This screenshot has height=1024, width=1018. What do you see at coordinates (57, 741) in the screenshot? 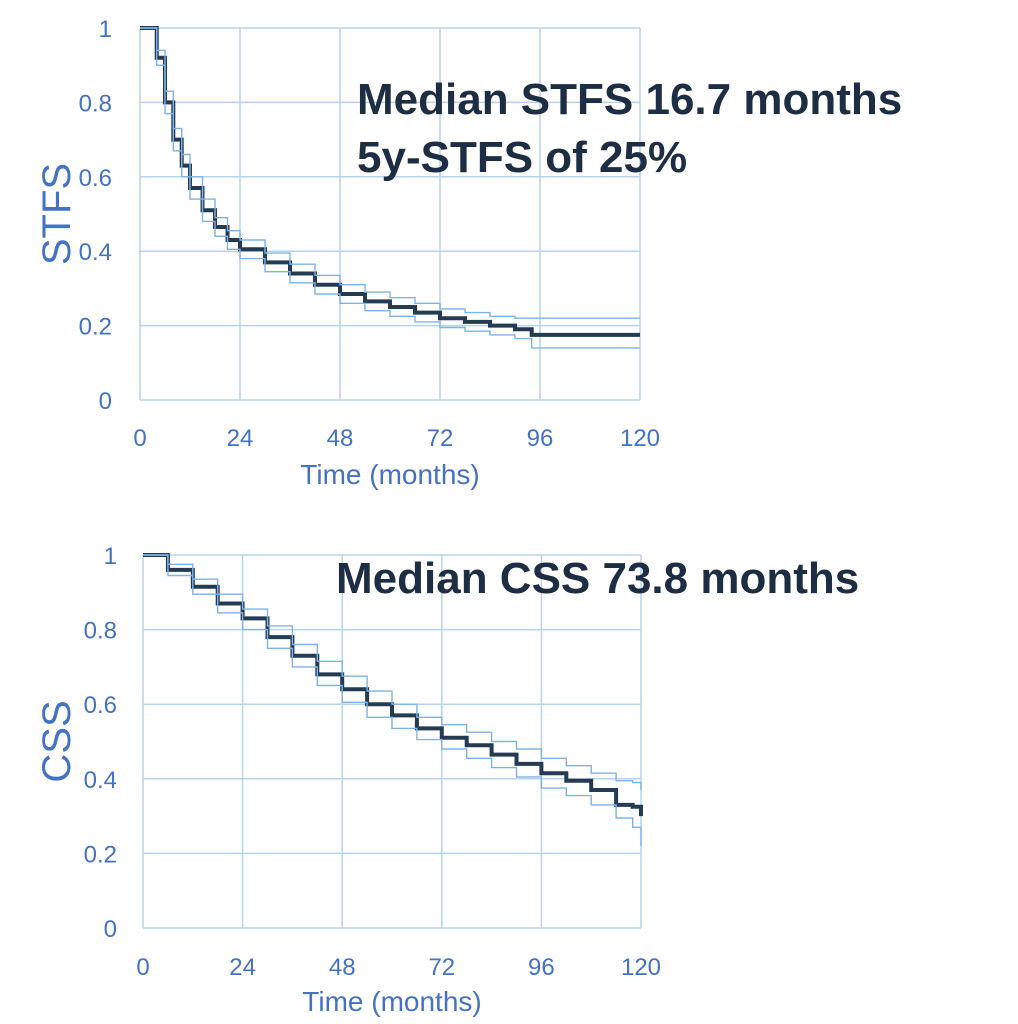
I see `y-axis-label: CSS` at bounding box center [57, 741].